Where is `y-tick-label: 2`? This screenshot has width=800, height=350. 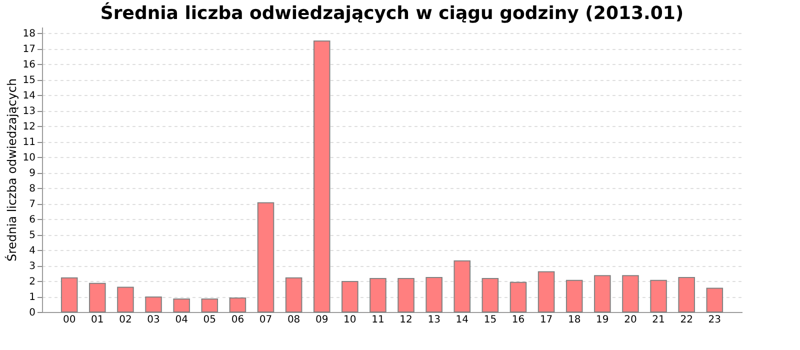
y-tick-label: 2 is located at coordinates (32, 282).